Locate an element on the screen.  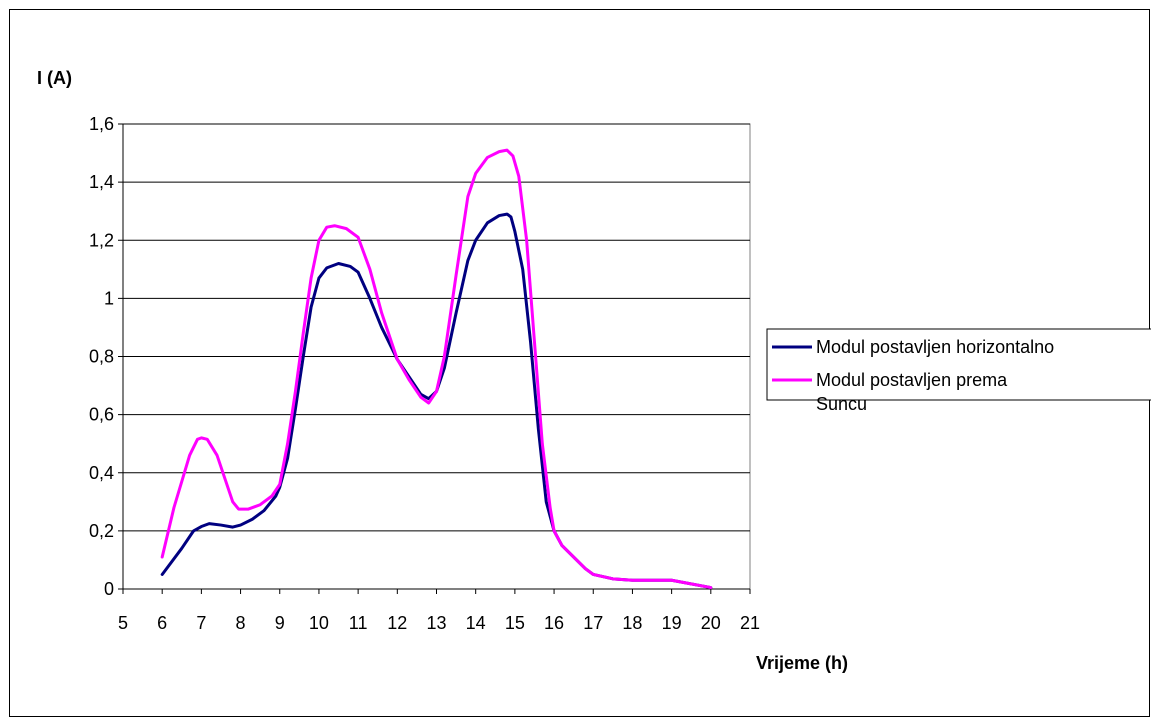
x-tick-label: 7 is located at coordinates (201, 623).